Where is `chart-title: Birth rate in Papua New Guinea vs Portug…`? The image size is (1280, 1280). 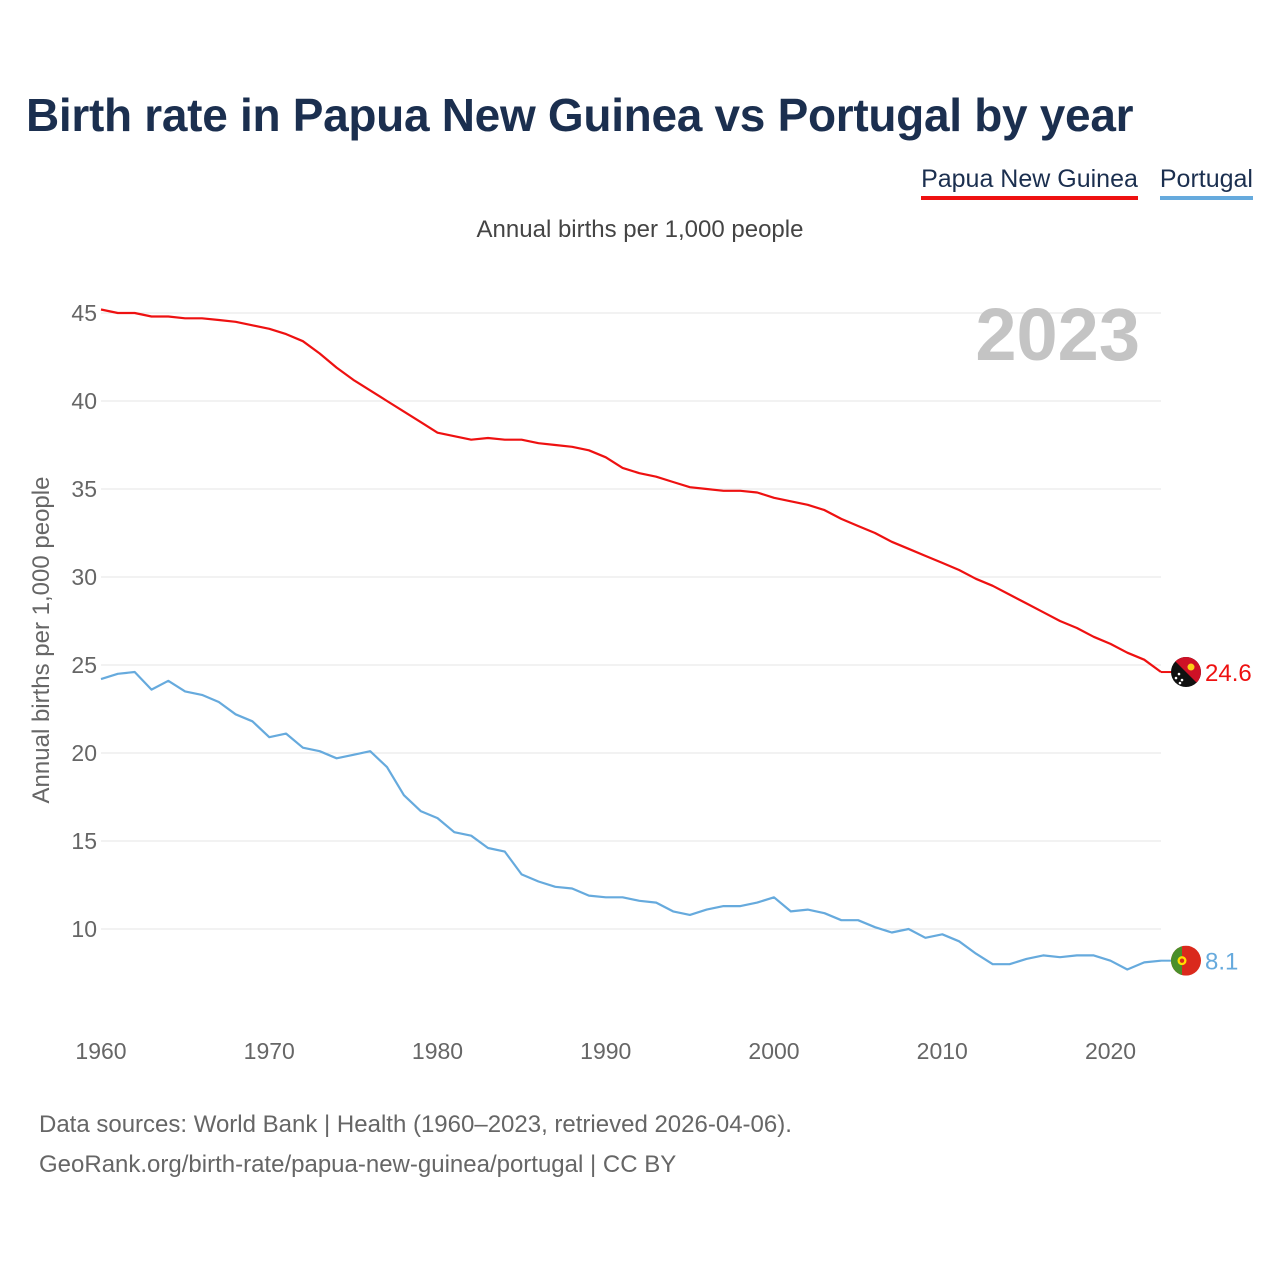 chart-title: Birth rate in Papua New Guinea vs Portug… is located at coordinates (580, 115).